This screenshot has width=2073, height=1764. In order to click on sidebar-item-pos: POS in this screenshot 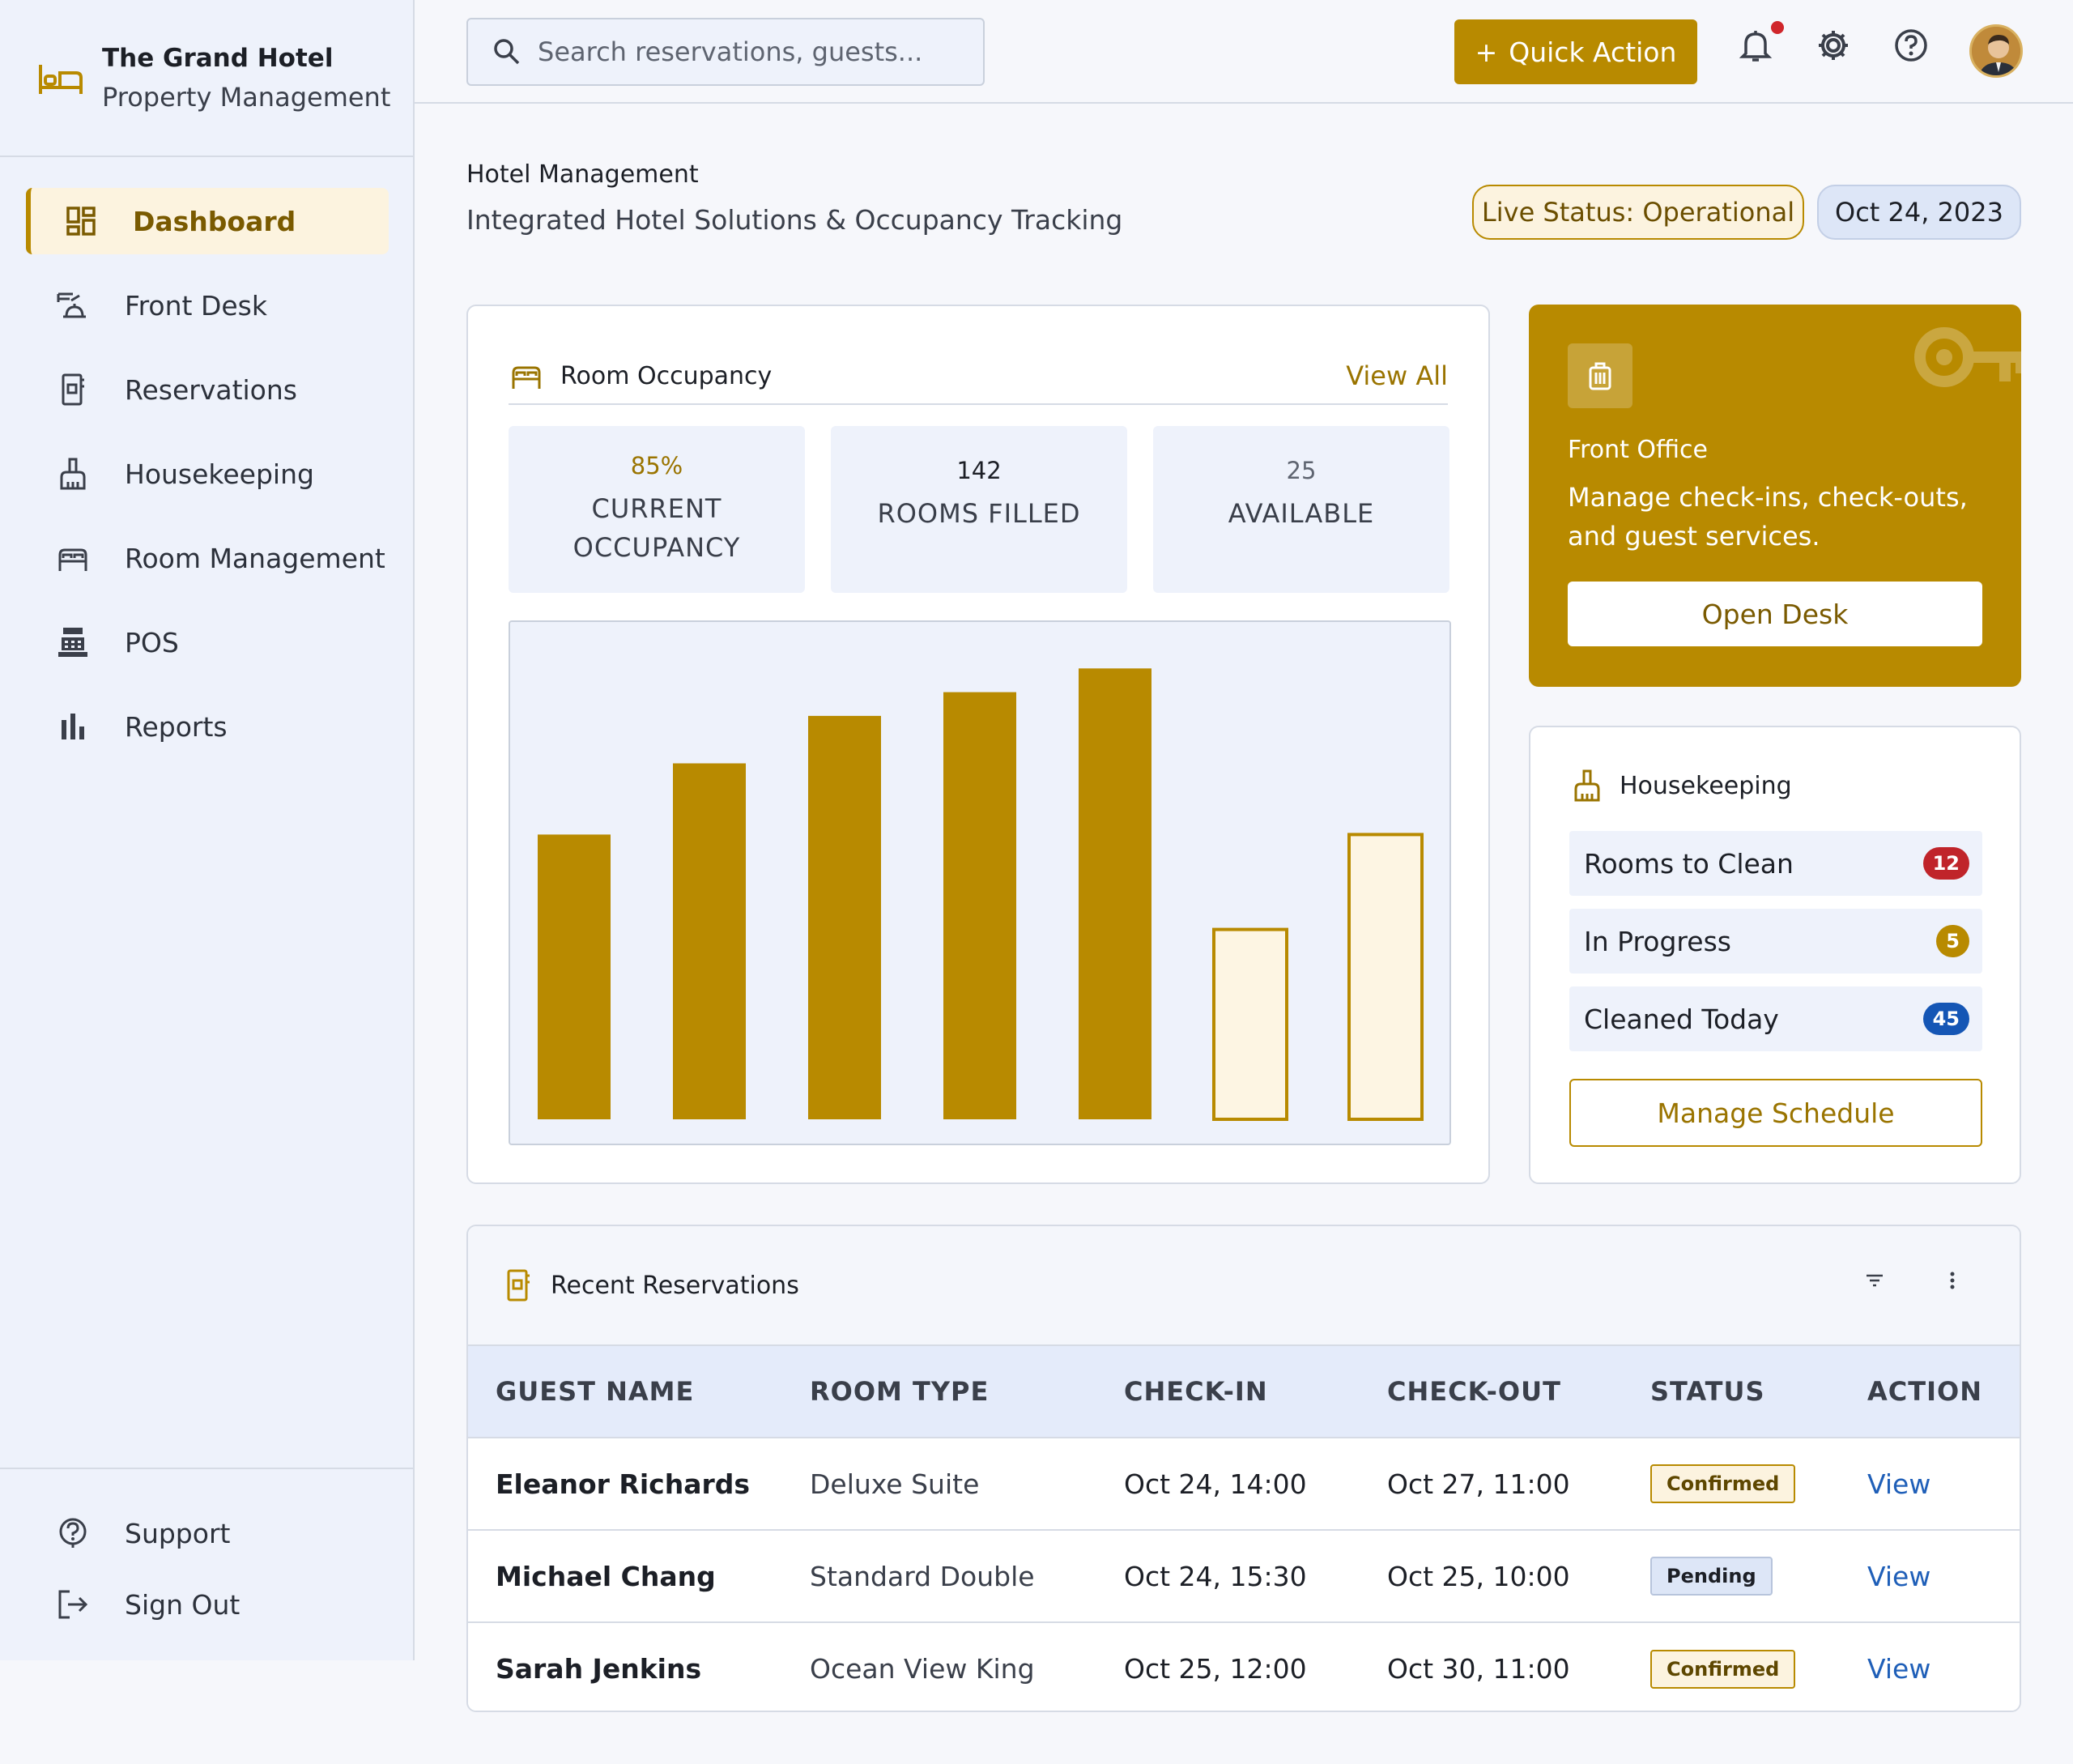, I will do `click(208, 642)`.